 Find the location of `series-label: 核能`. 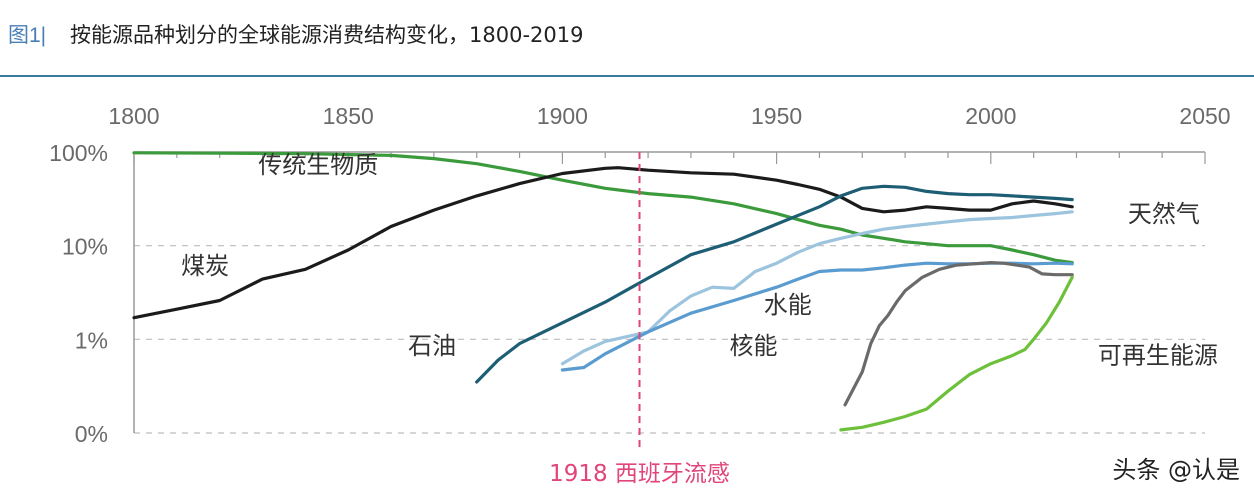

series-label: 核能 is located at coordinates (753, 346).